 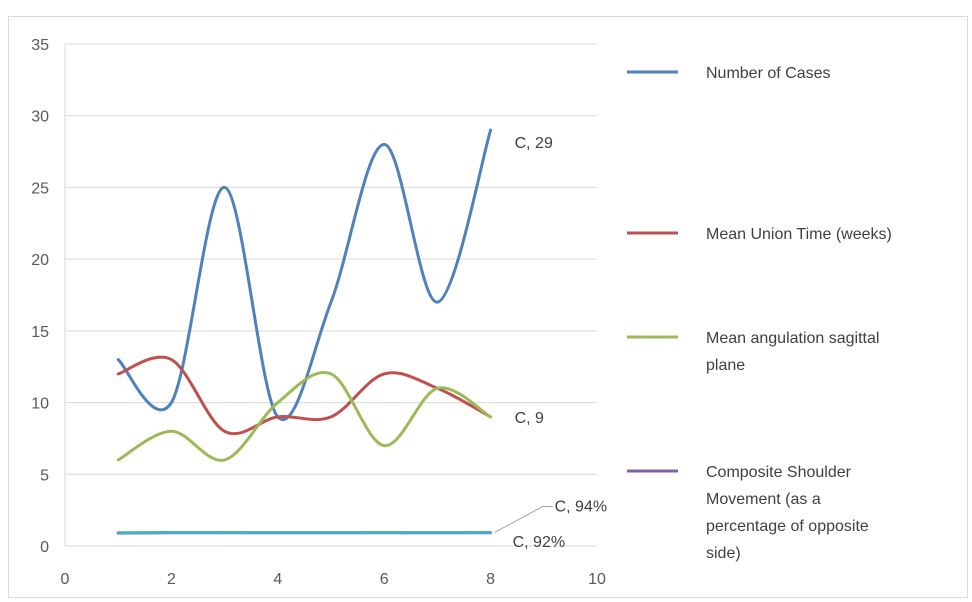 What do you see at coordinates (763, 499) in the screenshot?
I see `legend-label-4-line-2: Movement (as a` at bounding box center [763, 499].